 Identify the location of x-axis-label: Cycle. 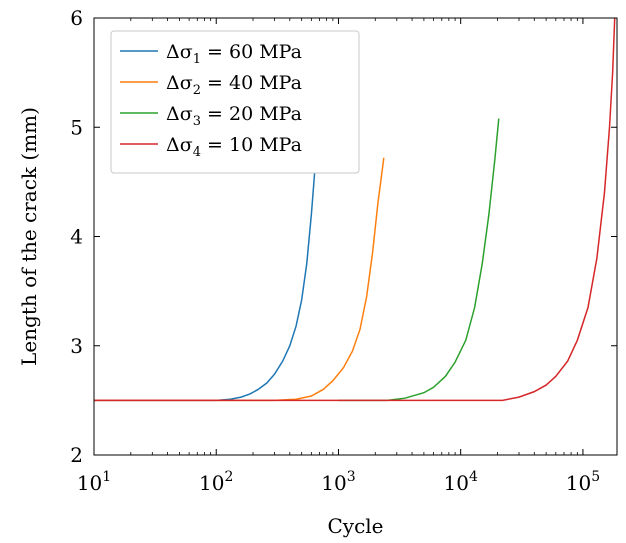
(355, 526).